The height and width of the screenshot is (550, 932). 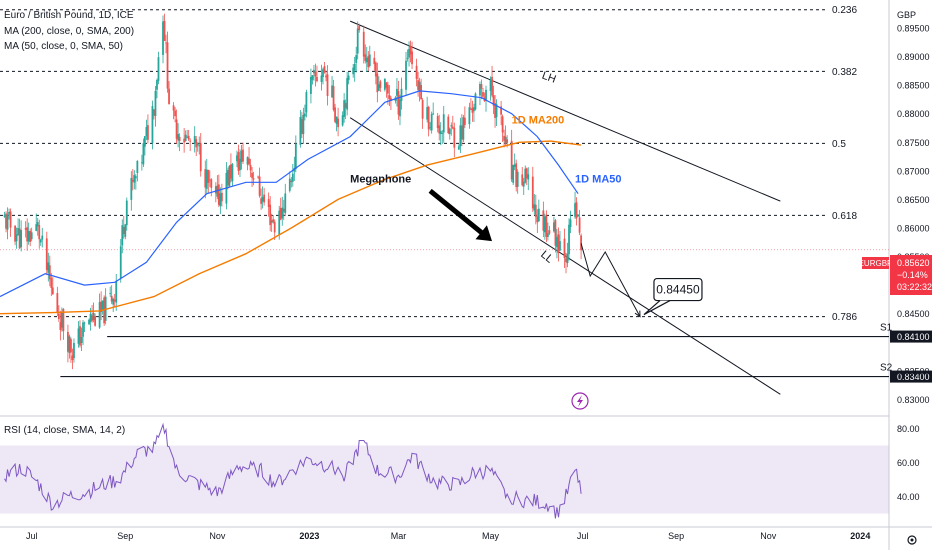 I want to click on fib-label-0.236: 0.236, so click(x=844, y=10).